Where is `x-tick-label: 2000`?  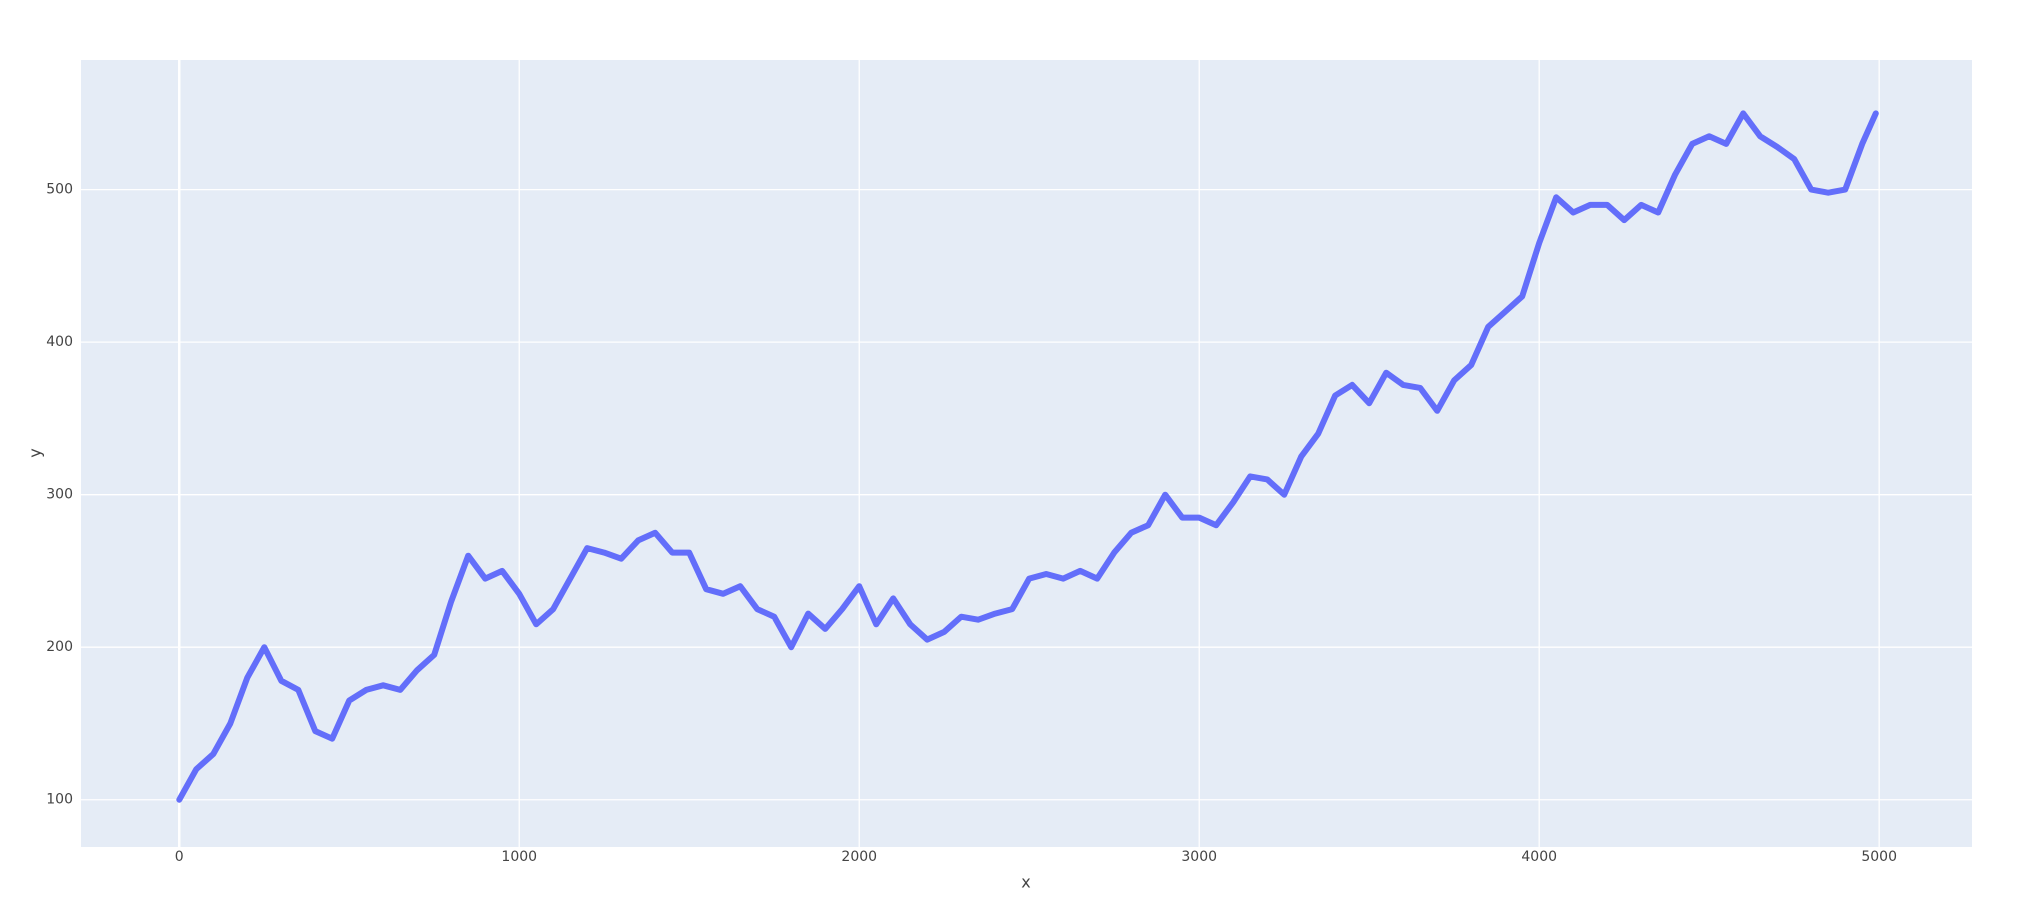
x-tick-label: 2000 is located at coordinates (859, 857).